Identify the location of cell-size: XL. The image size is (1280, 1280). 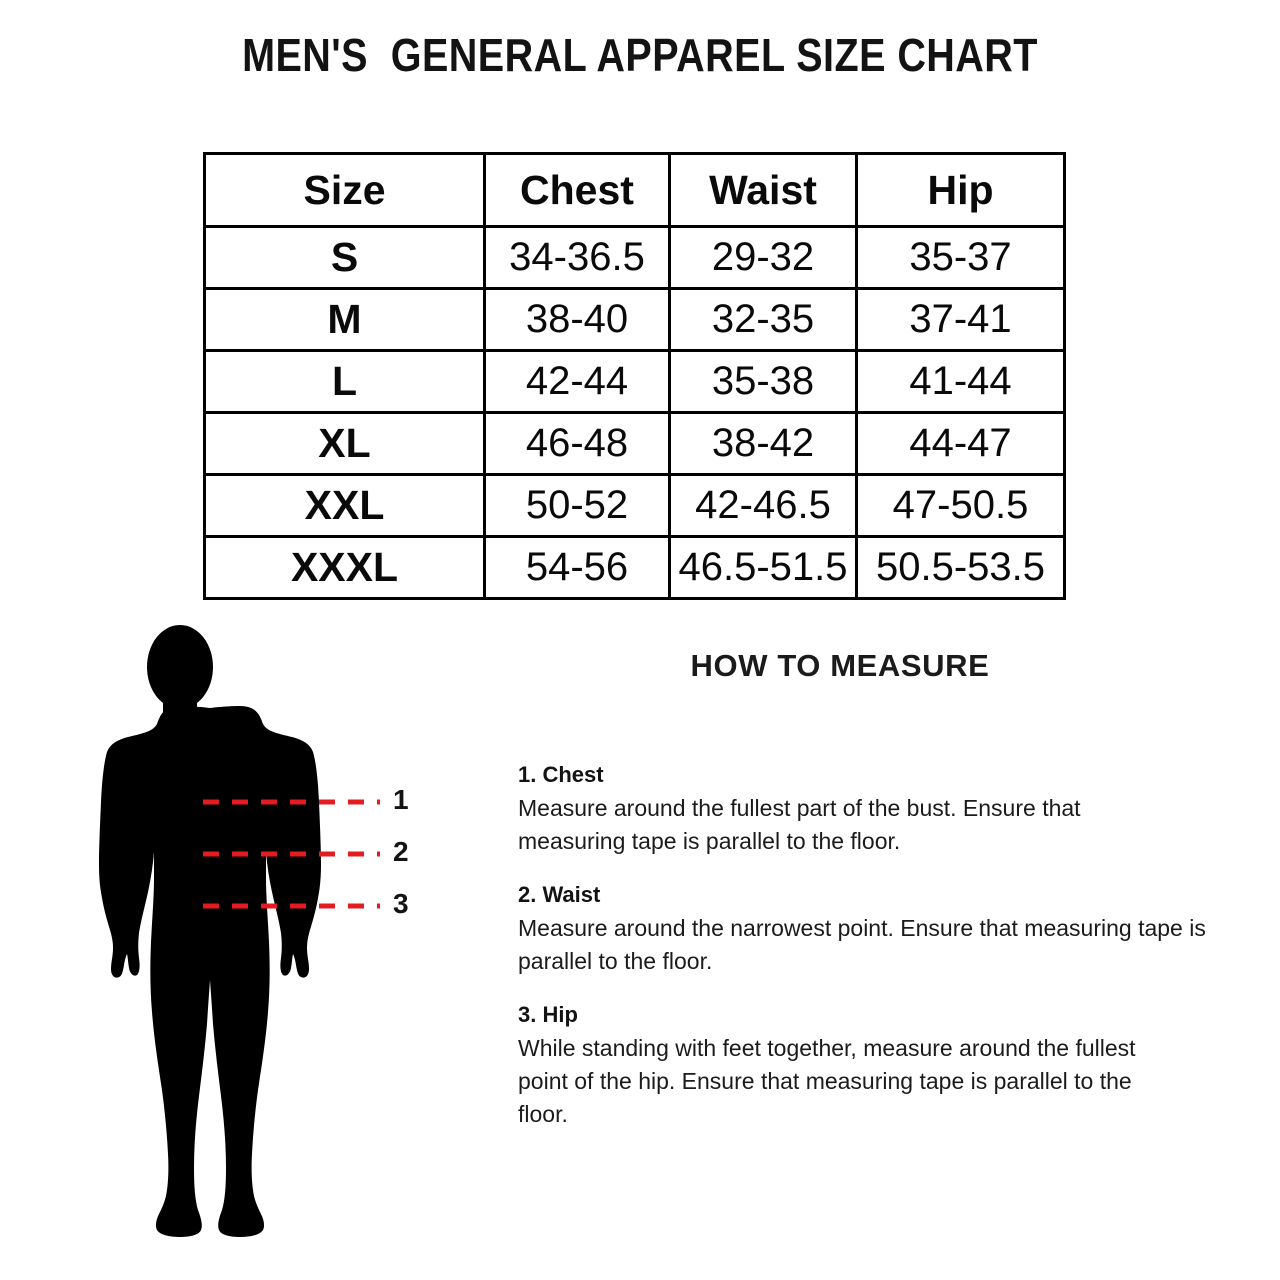
(344, 443).